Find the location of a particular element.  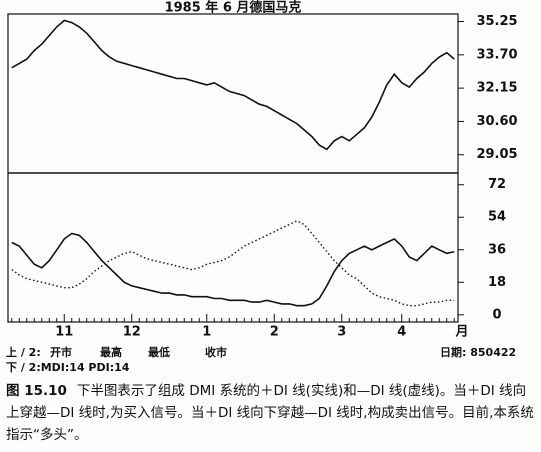

caption-label: 图 15.10 is located at coordinates (36, 391).